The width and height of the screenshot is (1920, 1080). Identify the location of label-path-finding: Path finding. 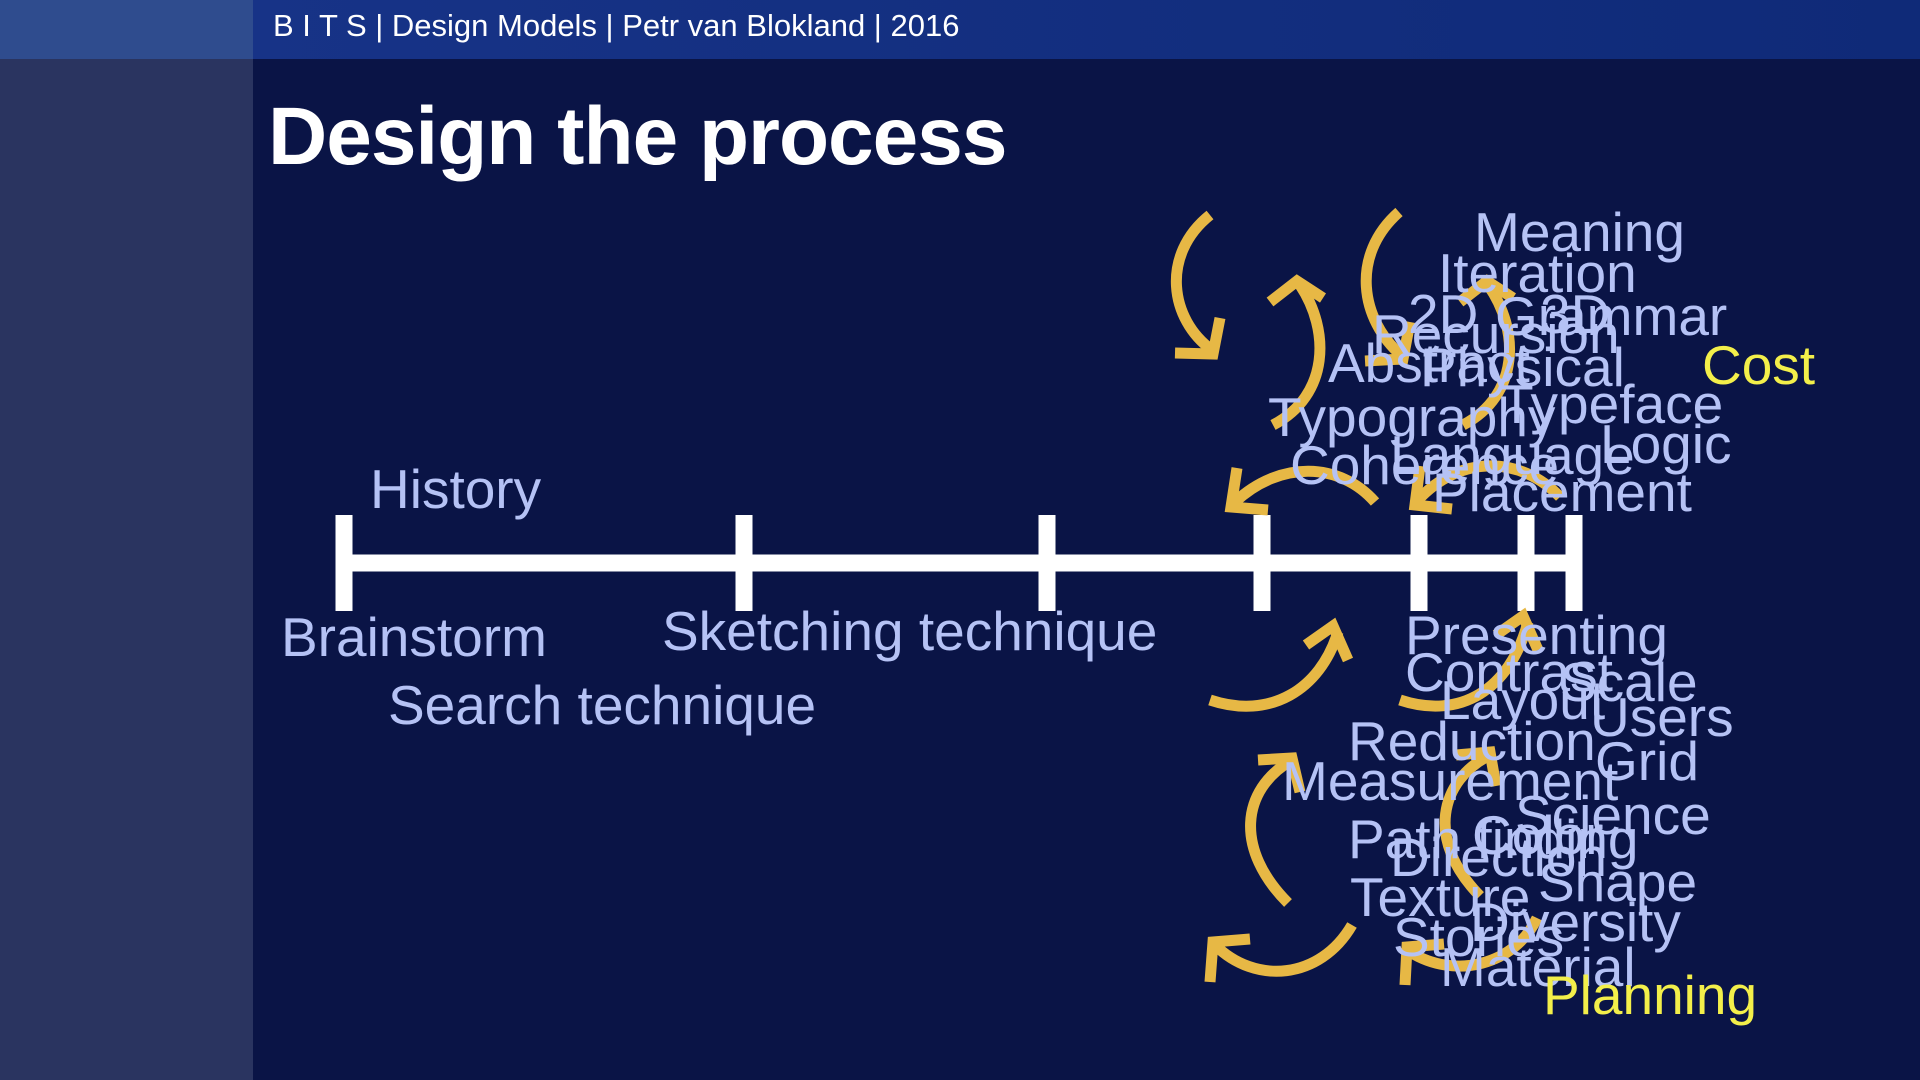
(1493, 839).